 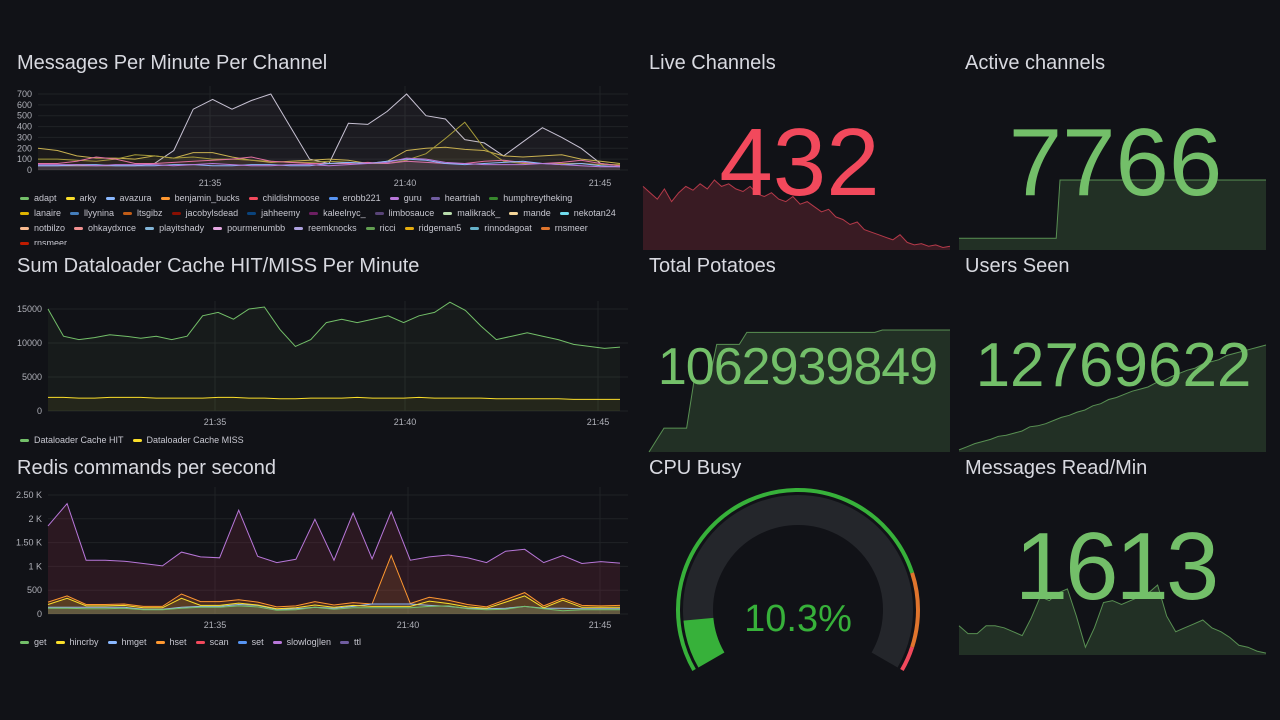 I want to click on legend-item: set, so click(x=250, y=642).